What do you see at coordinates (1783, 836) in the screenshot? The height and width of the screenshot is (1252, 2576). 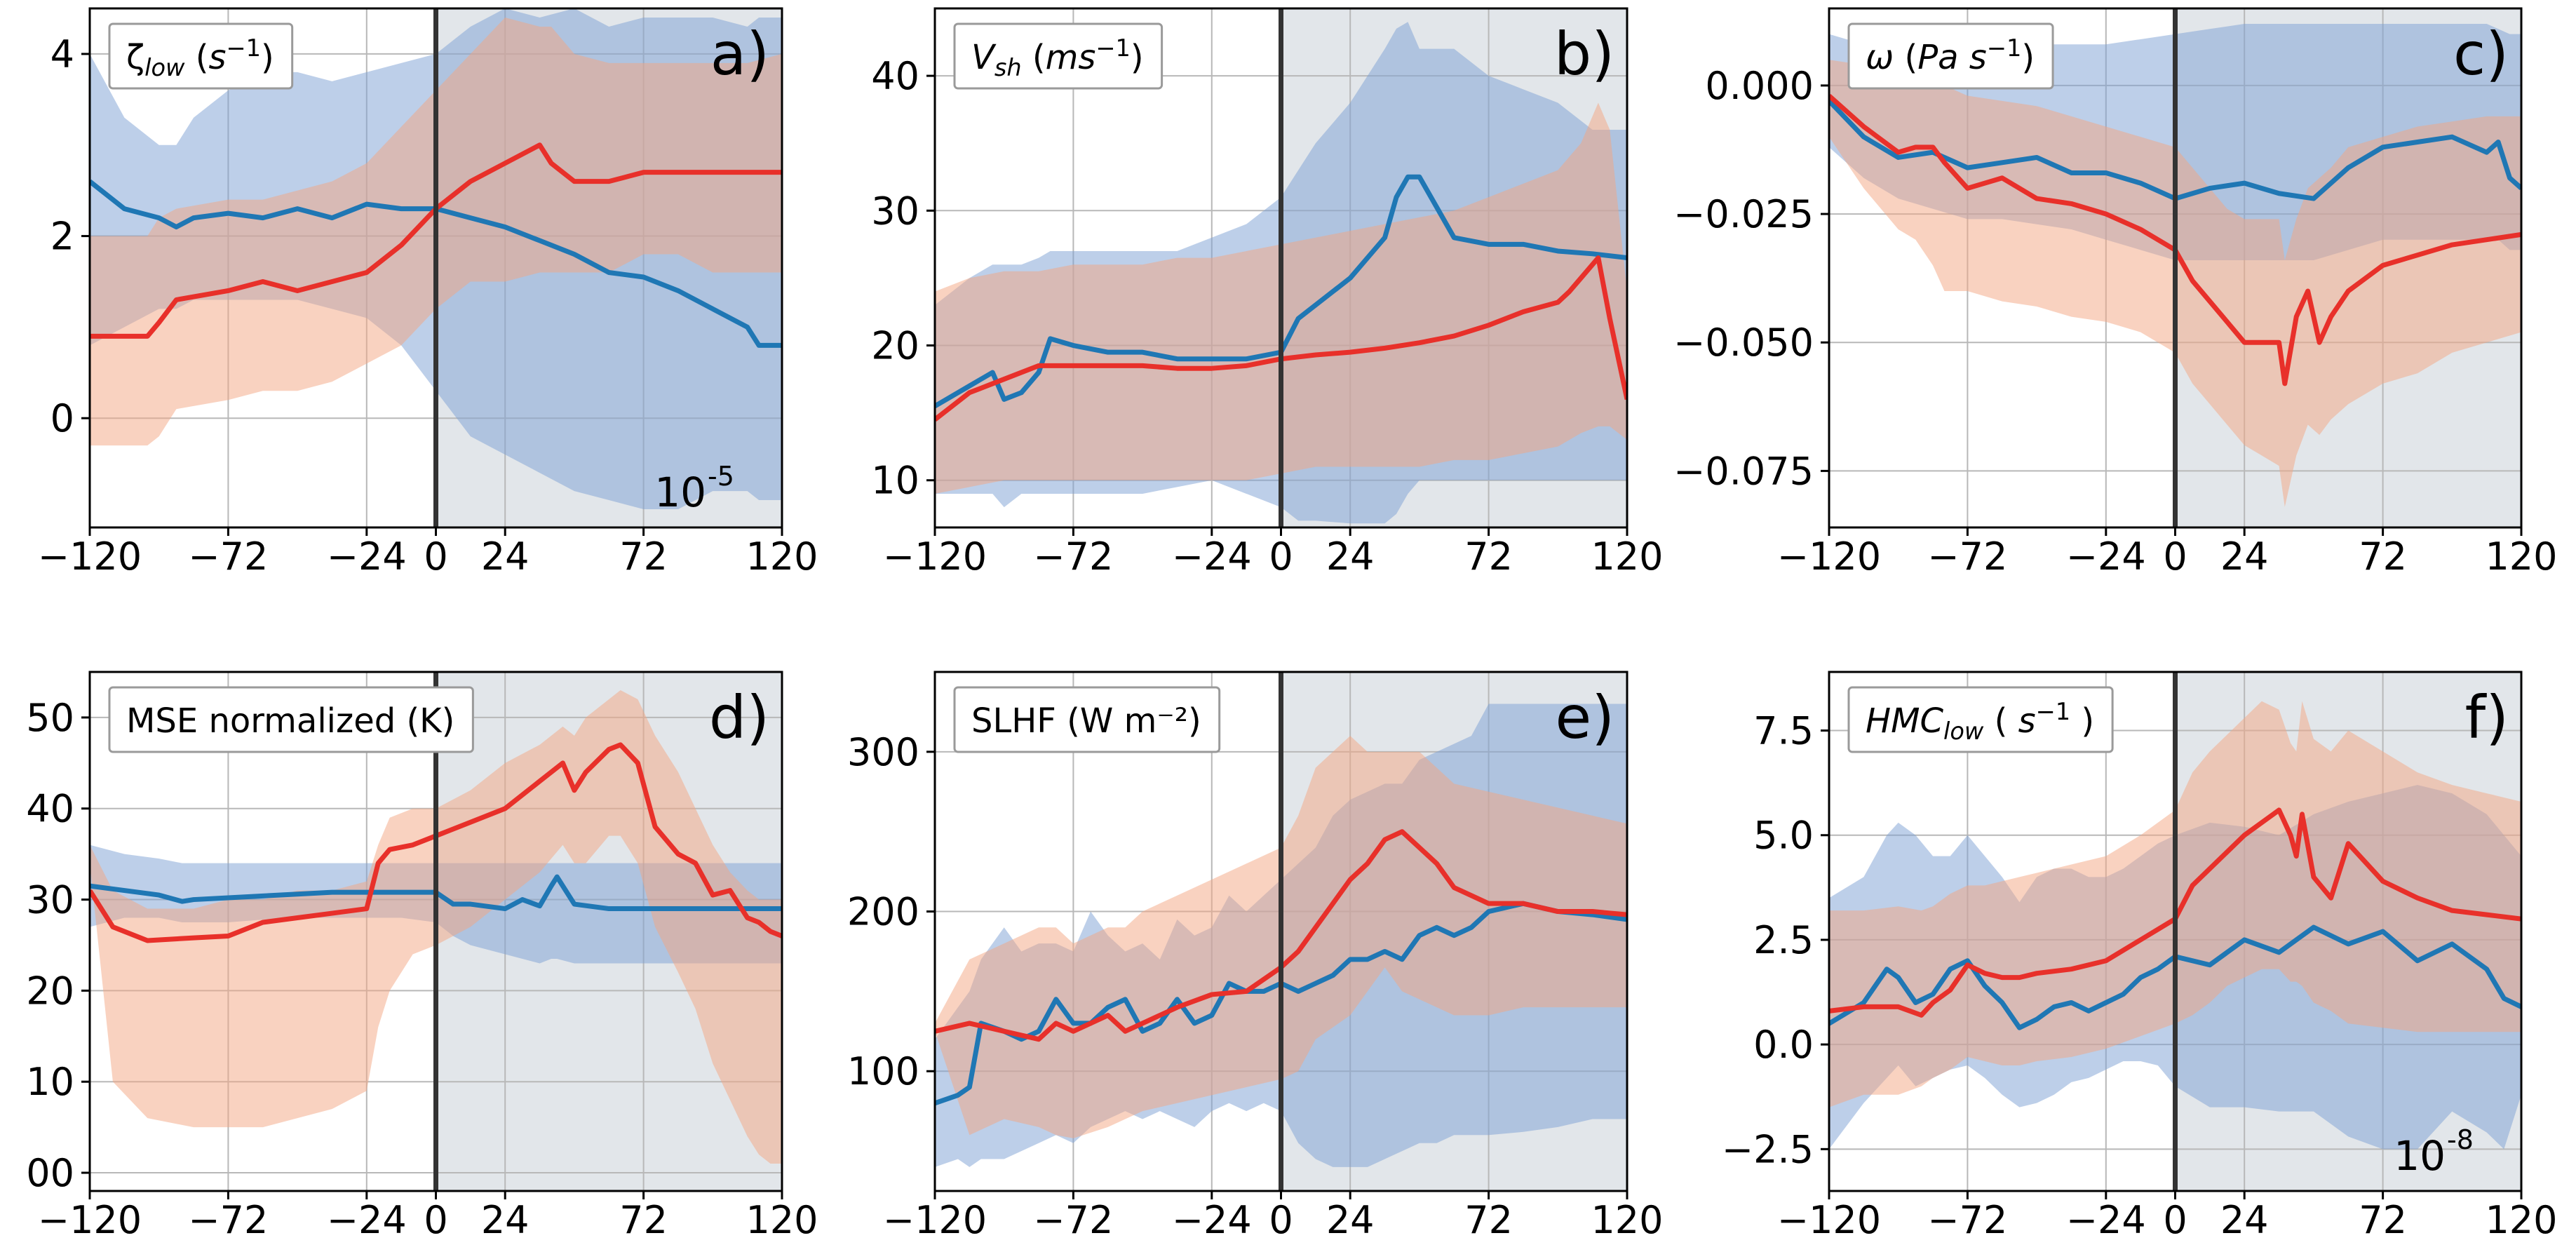 I see `y-tick-label: 5.0` at bounding box center [1783, 836].